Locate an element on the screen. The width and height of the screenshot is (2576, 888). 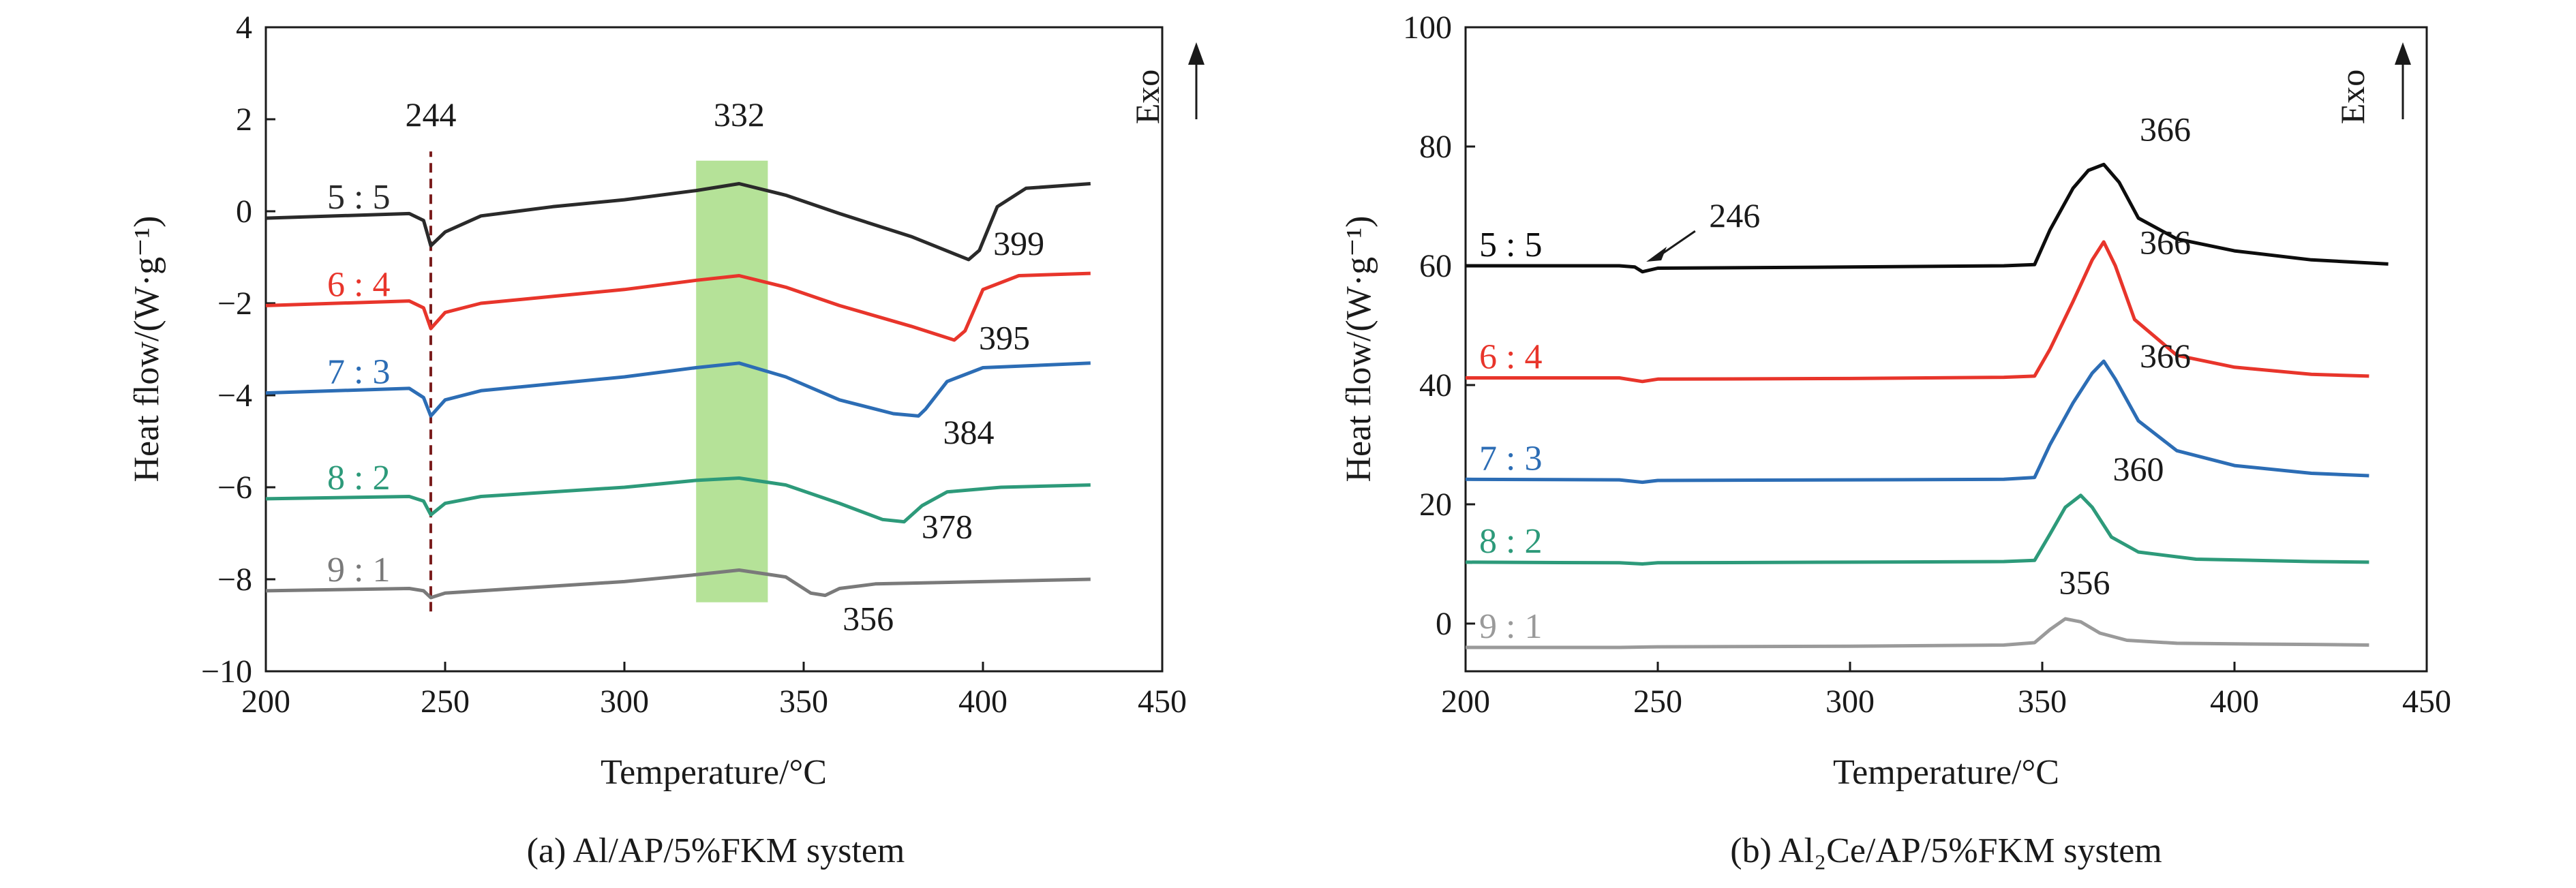
panel-b-x-tick-label: 350 is located at coordinates (2042, 702).